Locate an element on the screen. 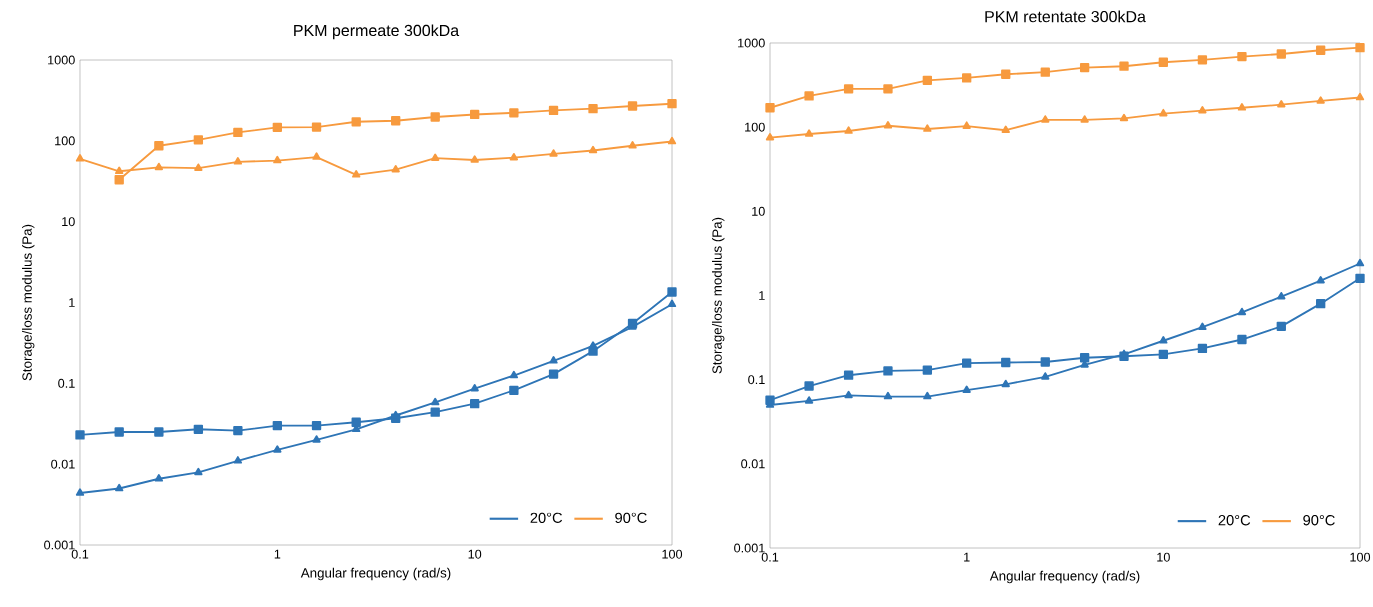  chart-title: PKM permeate 300kDa is located at coordinates (377, 32).